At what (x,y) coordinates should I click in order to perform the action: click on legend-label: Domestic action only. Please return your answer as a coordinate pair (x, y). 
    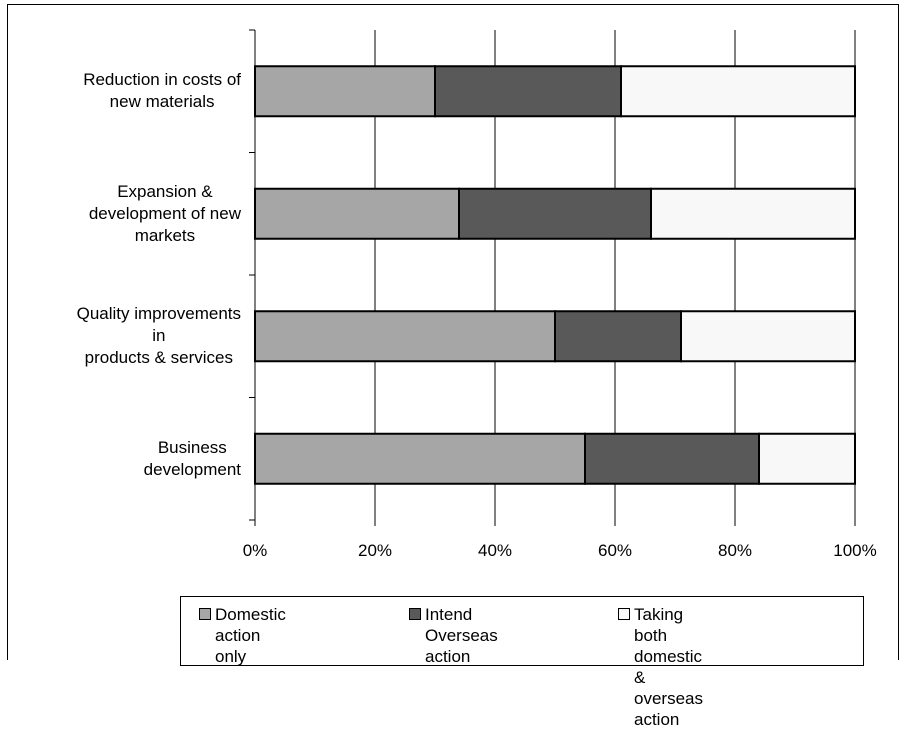
    Looking at the image, I should click on (250, 635).